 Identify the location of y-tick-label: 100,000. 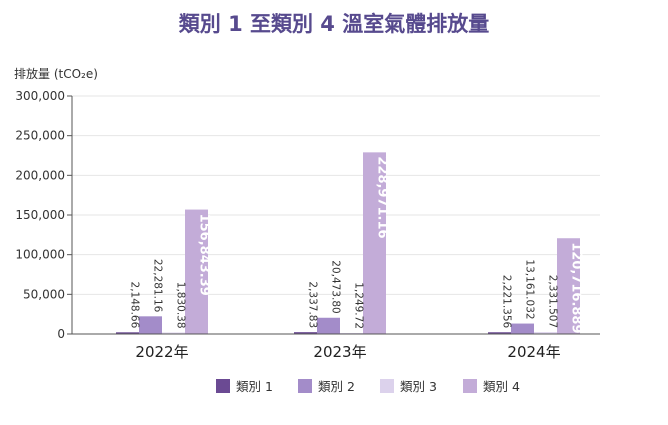
(40, 255).